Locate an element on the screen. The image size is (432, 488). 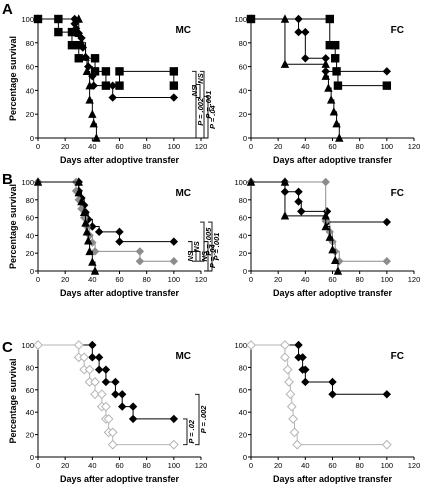
chart-subtitle: MC is located at coordinates (183, 30).